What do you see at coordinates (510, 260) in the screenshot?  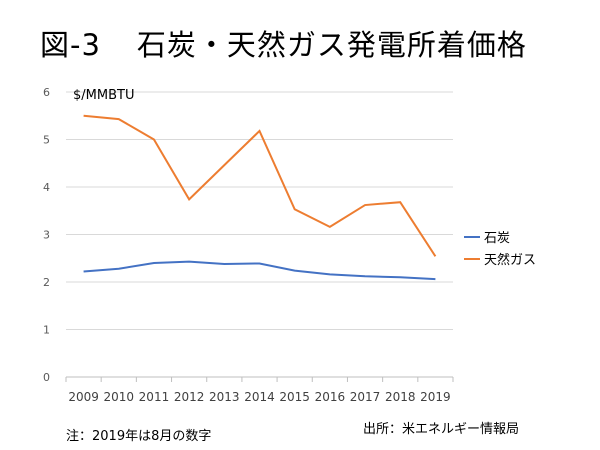 I see `legend-label: 天然ガス` at bounding box center [510, 260].